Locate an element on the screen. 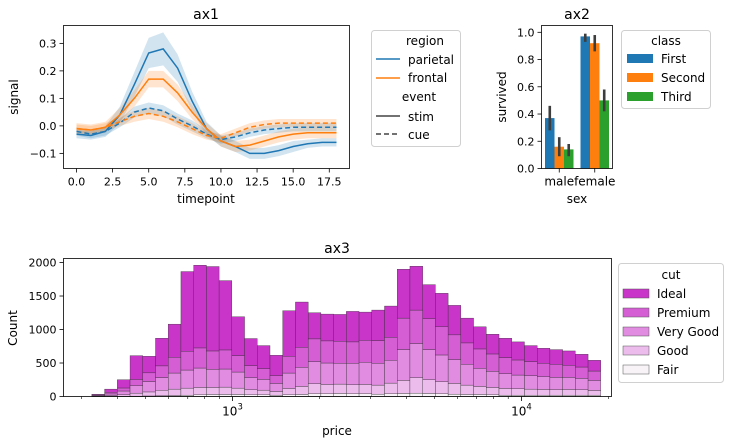 This screenshot has height=445, width=730. ax1-x-ticks: 0.0 2.5 5.0 7.5 10.0 12.5 15.0 17.5 is located at coordinates (205, 178).